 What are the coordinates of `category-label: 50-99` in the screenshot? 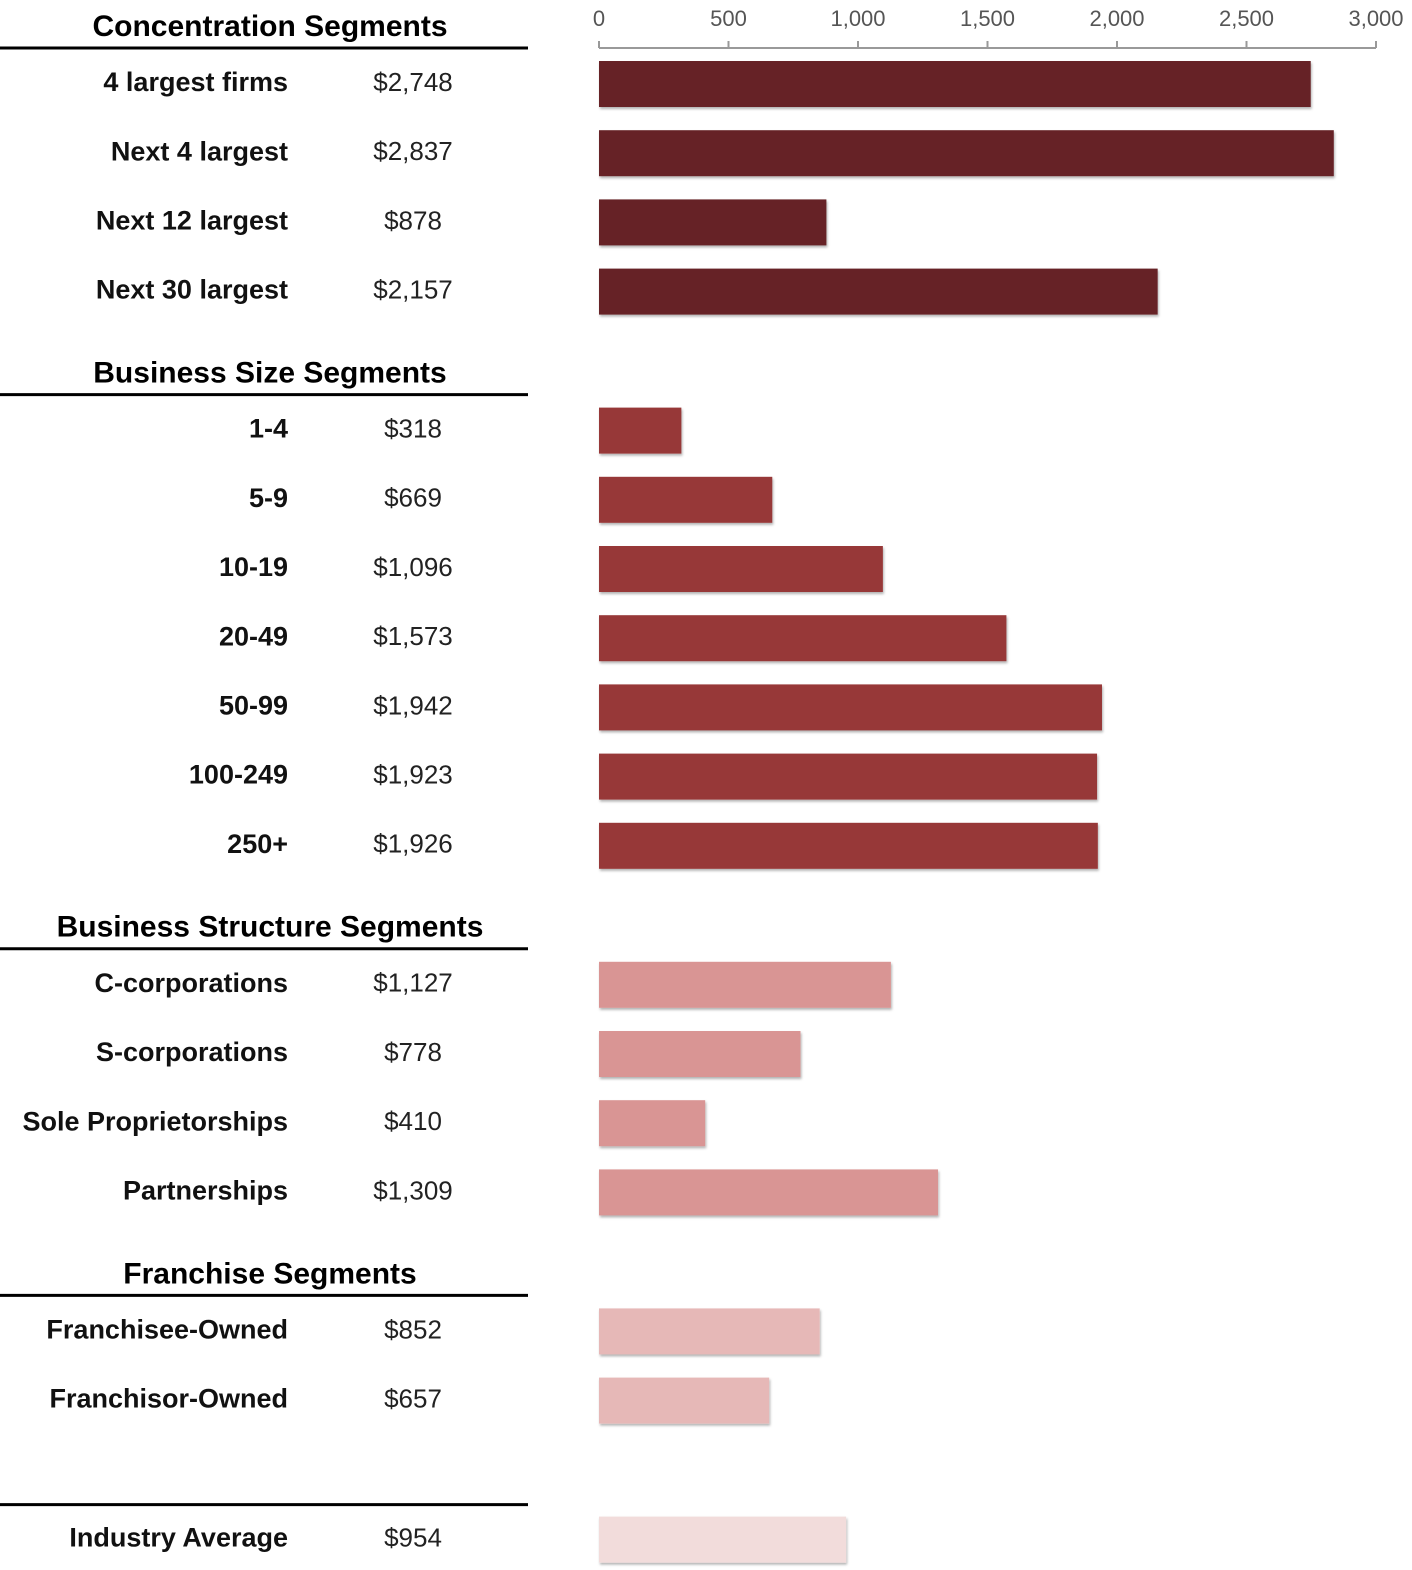 It's located at (253, 706).